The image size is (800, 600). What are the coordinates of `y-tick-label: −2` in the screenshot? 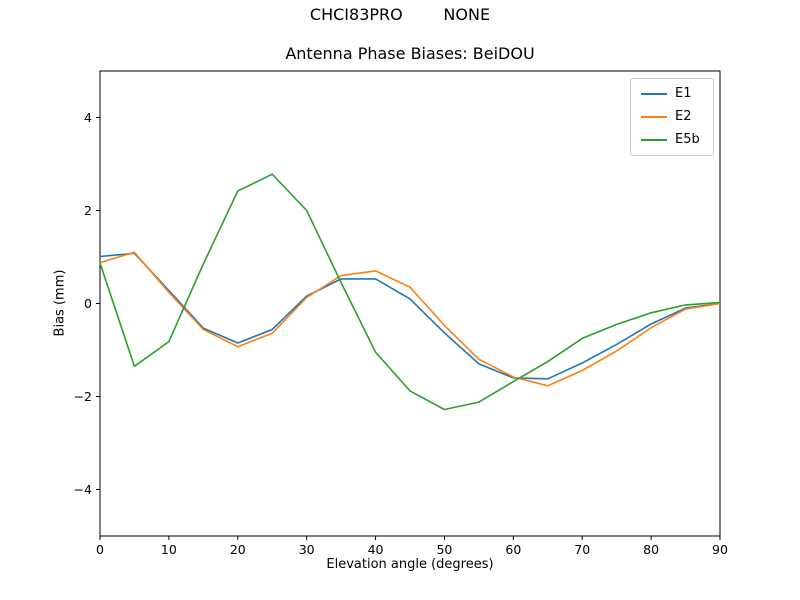 It's located at (83, 396).